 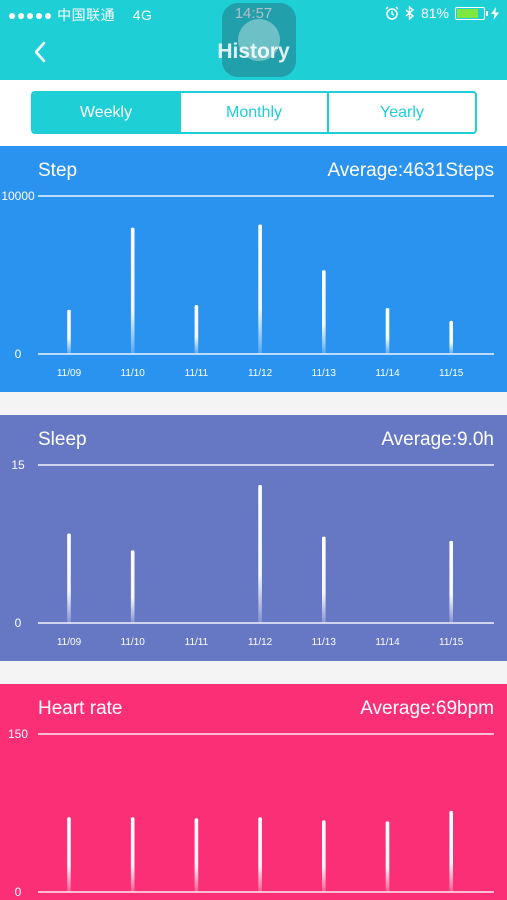 I want to click on back-button, so click(x=41, y=53).